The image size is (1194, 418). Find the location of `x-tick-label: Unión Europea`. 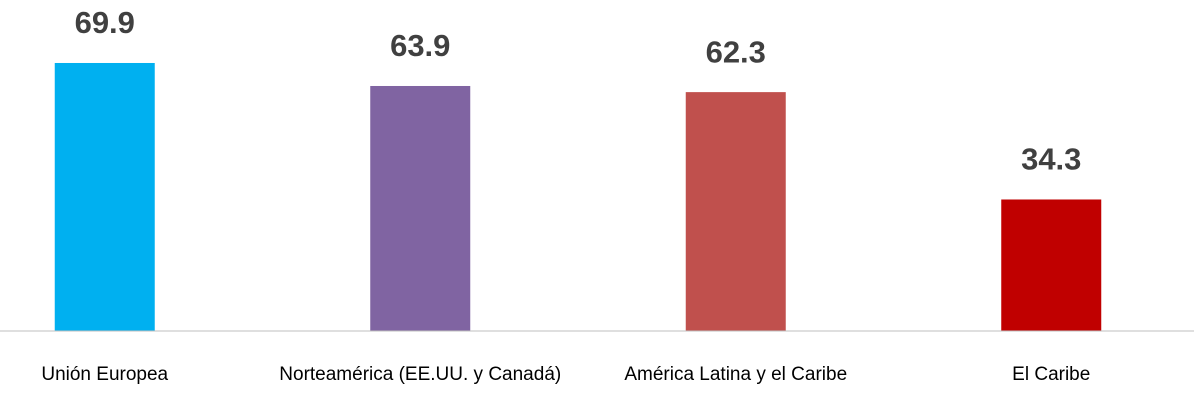

x-tick-label: Unión Europea is located at coordinates (105, 374).